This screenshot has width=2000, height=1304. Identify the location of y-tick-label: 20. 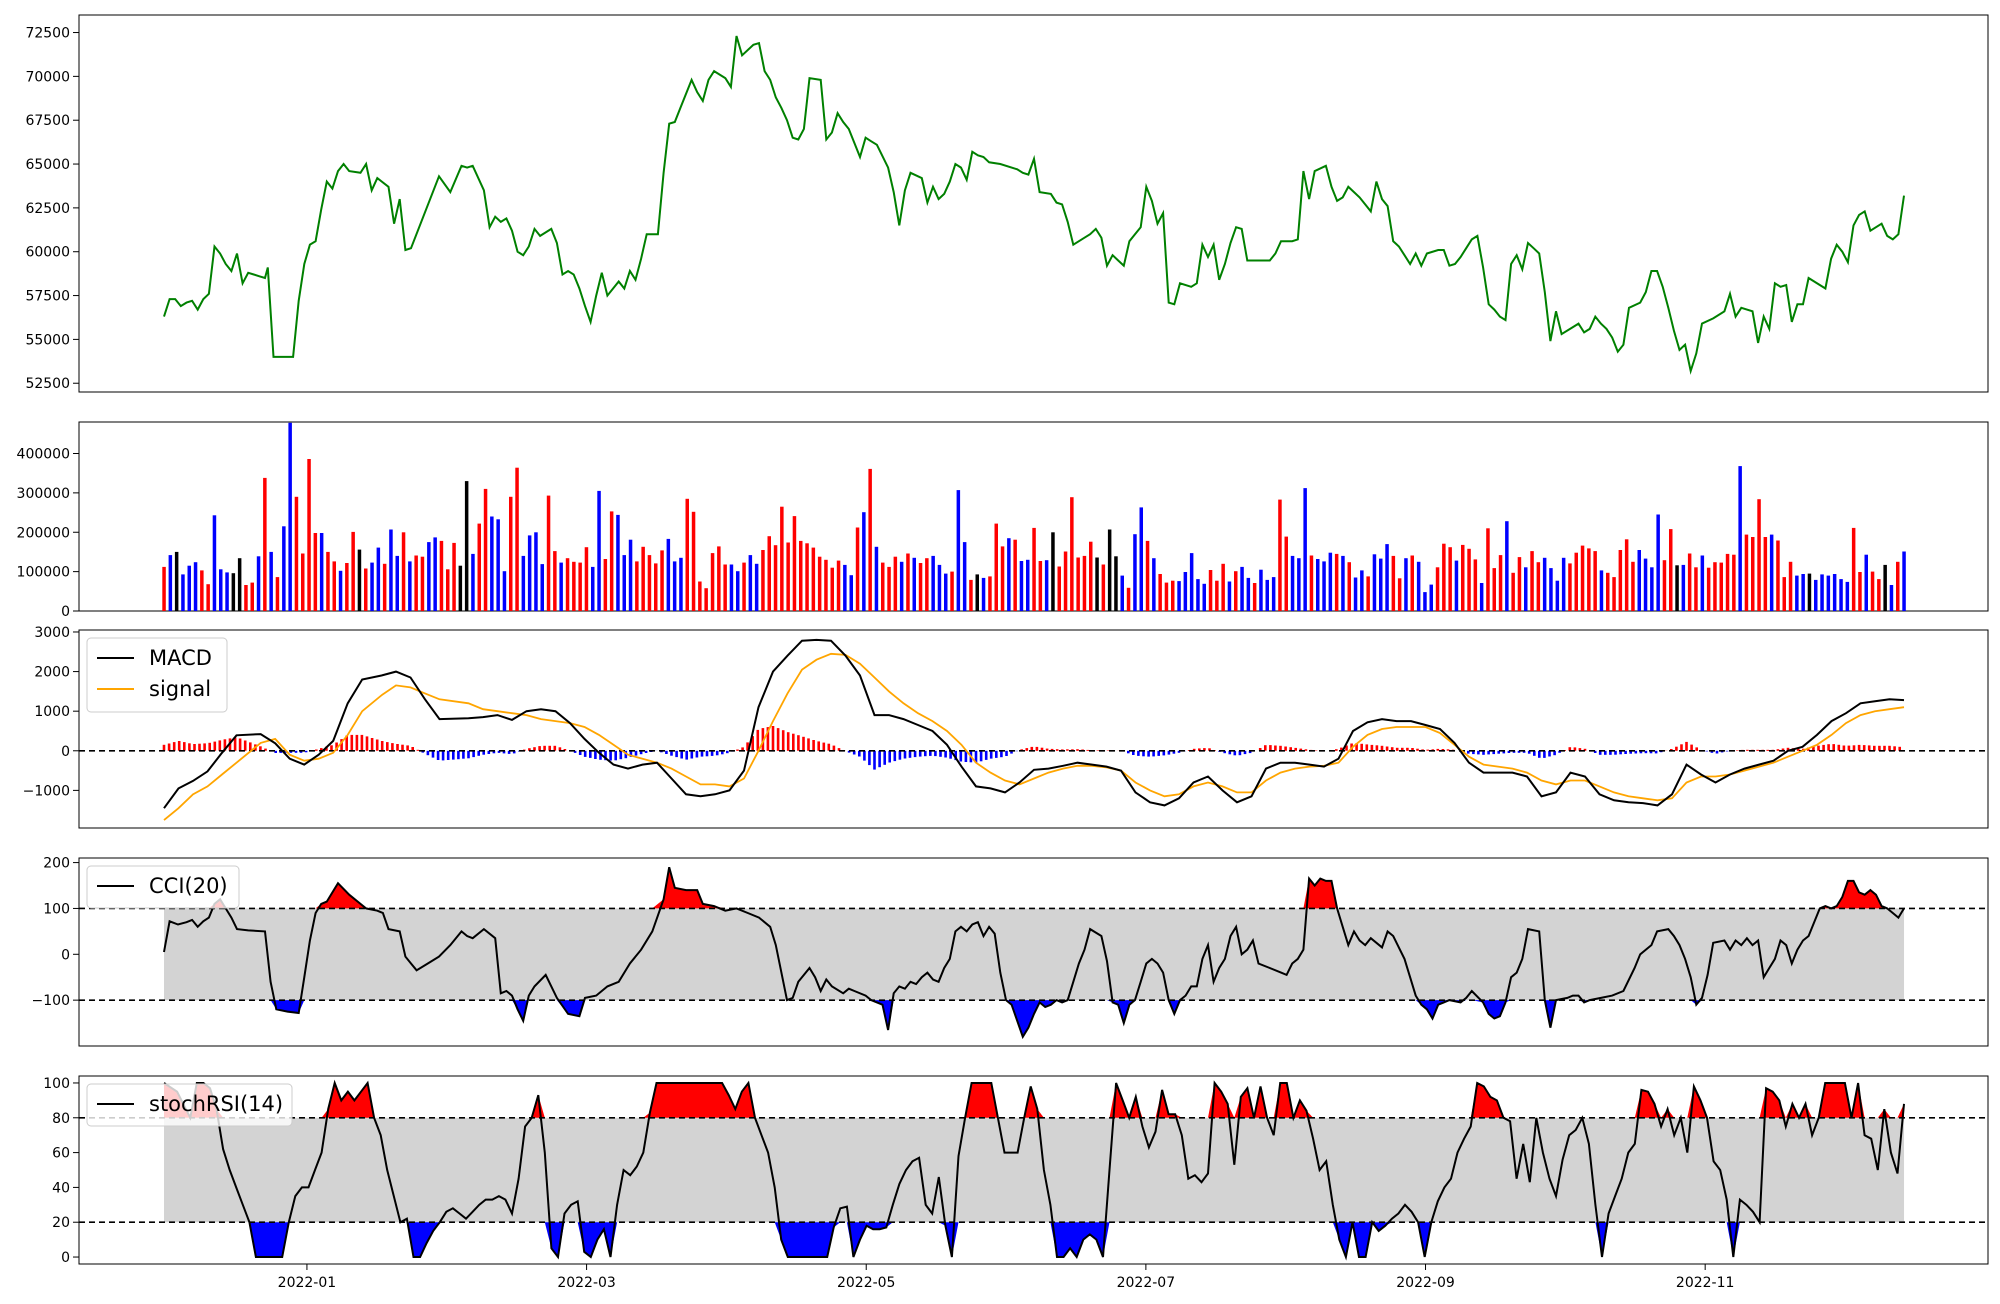
(61, 1223).